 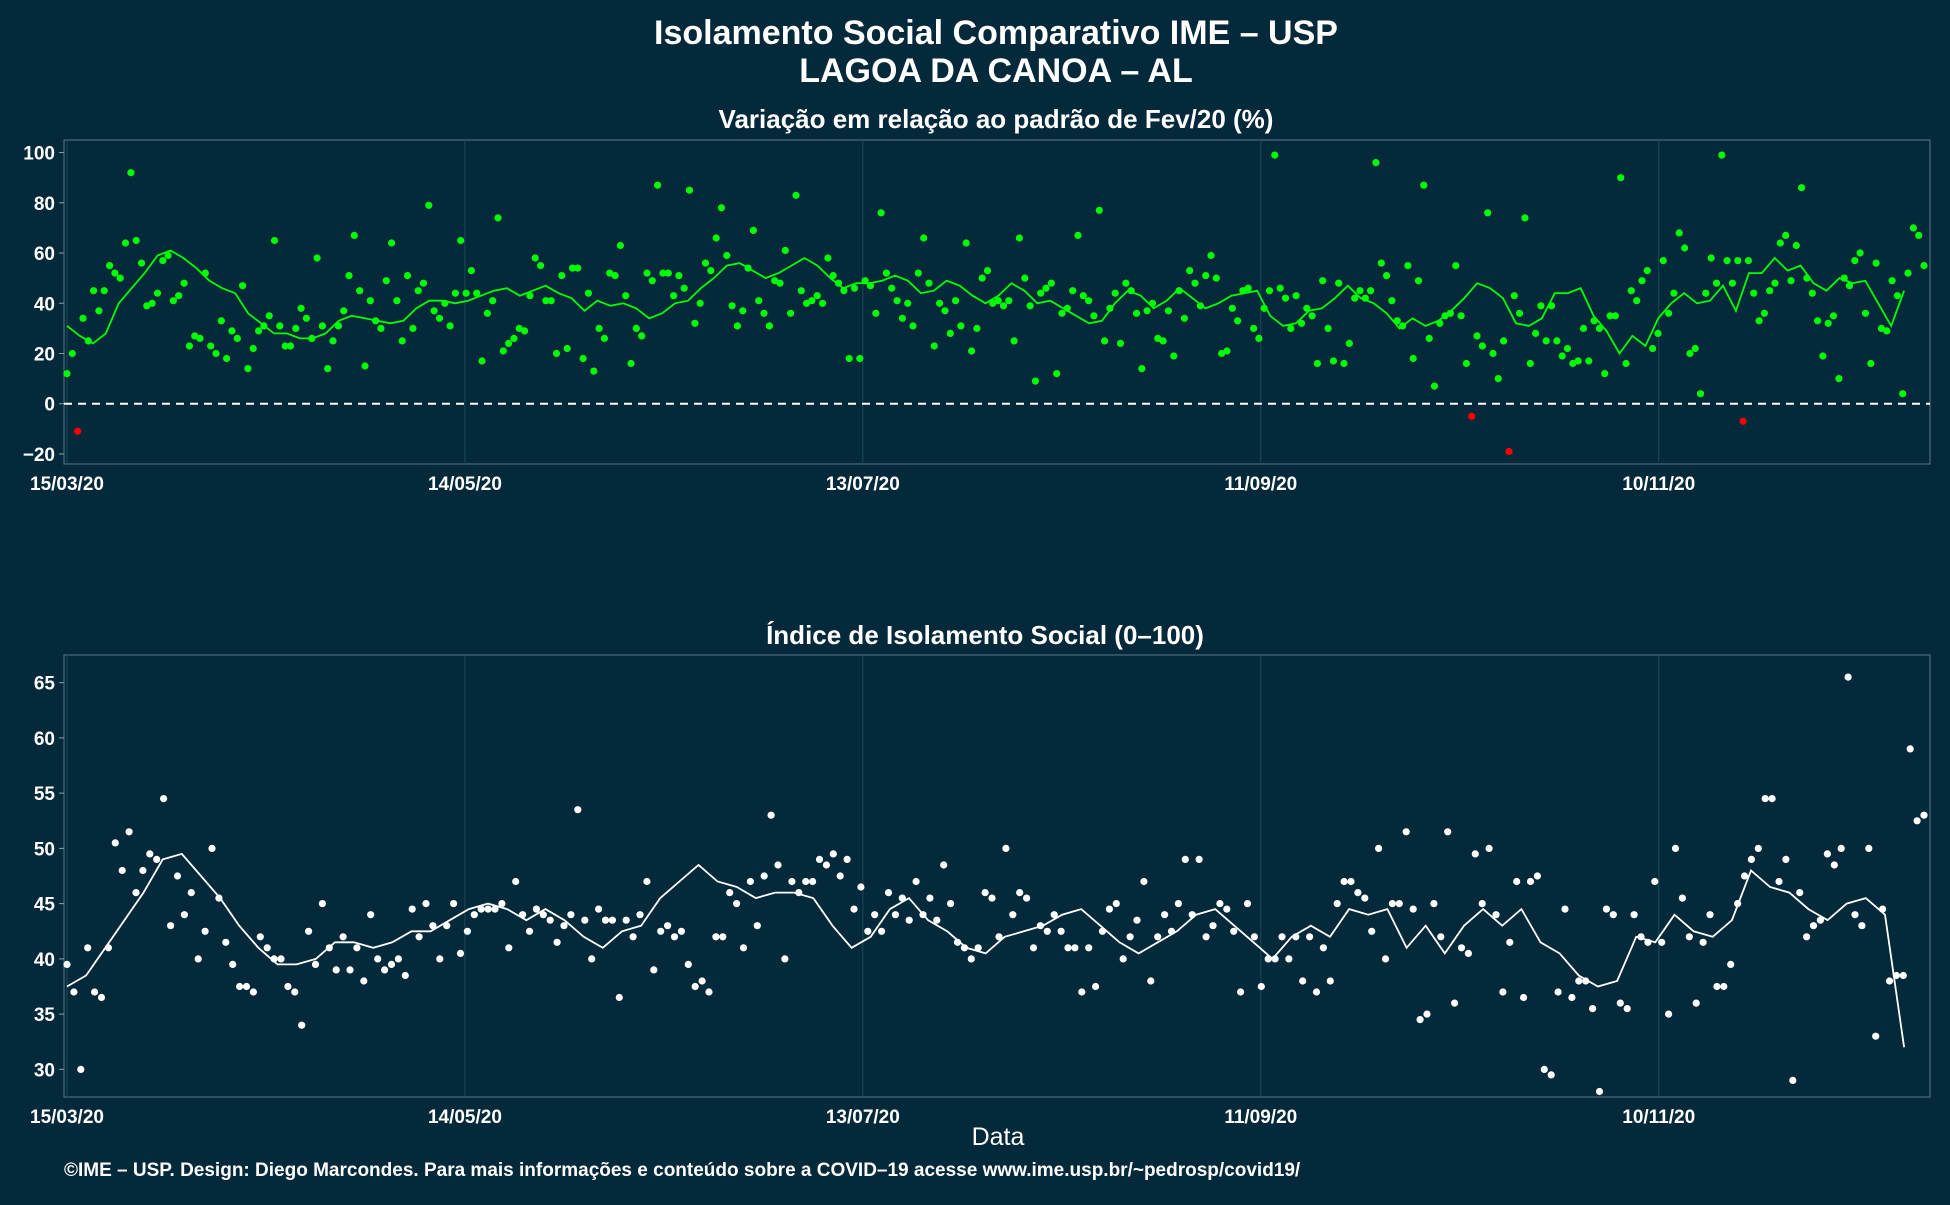 I want to click on x-tick-label: 15/03/20, so click(x=67, y=484).